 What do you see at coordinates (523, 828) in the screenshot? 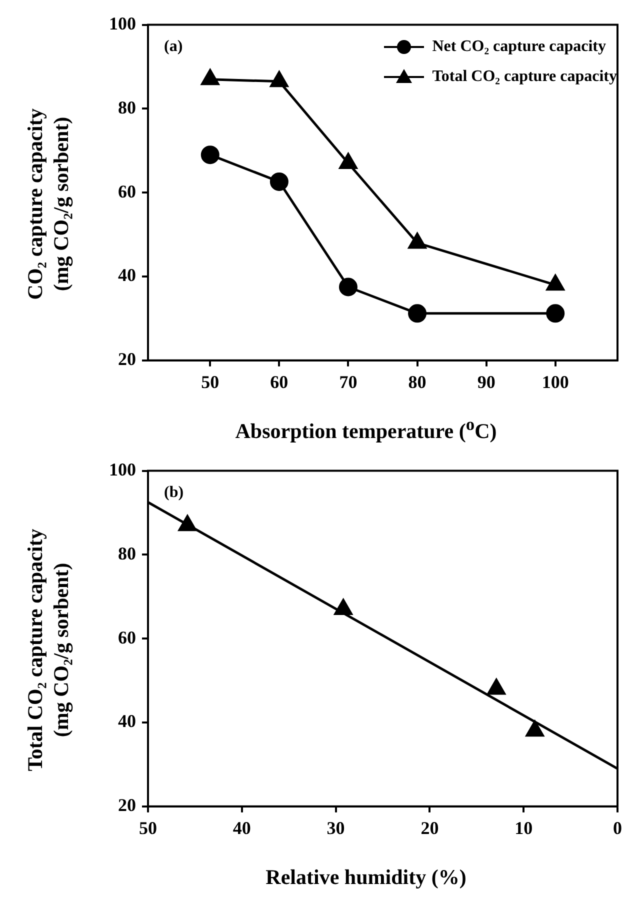
I see `x-tick-label: 10` at bounding box center [523, 828].